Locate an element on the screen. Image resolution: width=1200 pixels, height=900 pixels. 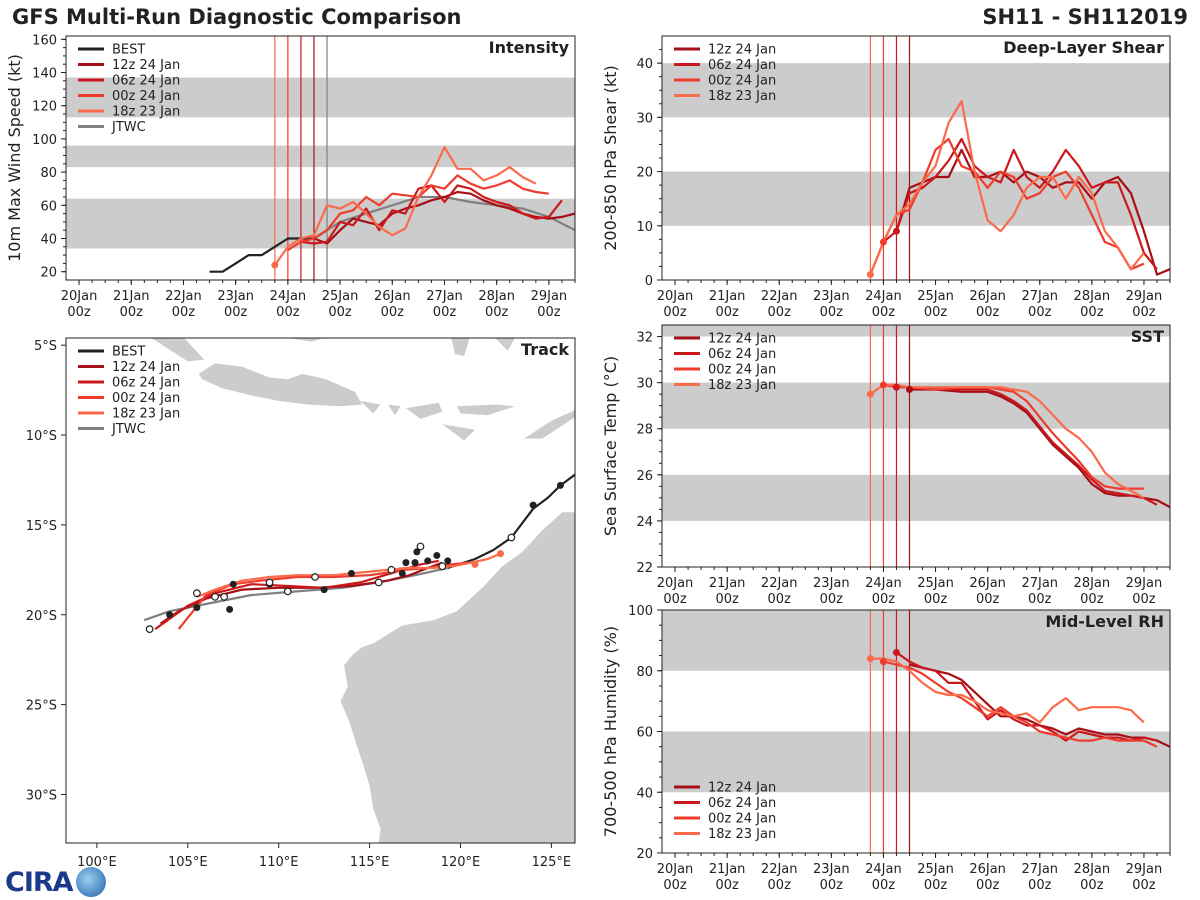
track-title: Track is located at coordinates (545, 349).